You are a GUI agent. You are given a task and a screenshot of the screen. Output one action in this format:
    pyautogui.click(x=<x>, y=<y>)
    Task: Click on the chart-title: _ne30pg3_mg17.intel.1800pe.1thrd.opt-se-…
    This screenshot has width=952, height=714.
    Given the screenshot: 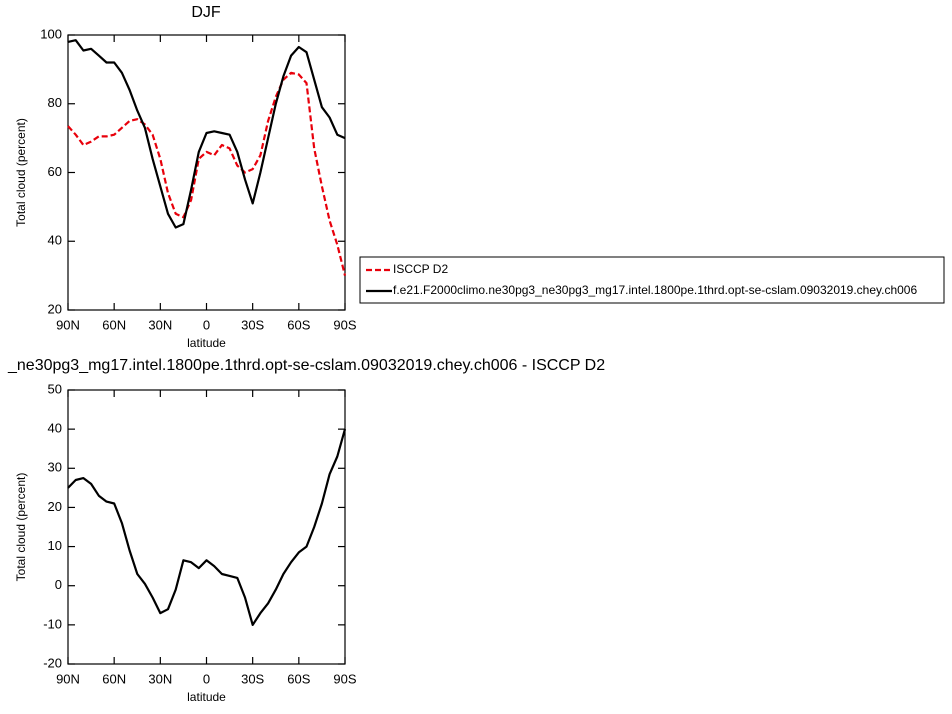 What is the action you would take?
    pyautogui.click(x=306, y=365)
    